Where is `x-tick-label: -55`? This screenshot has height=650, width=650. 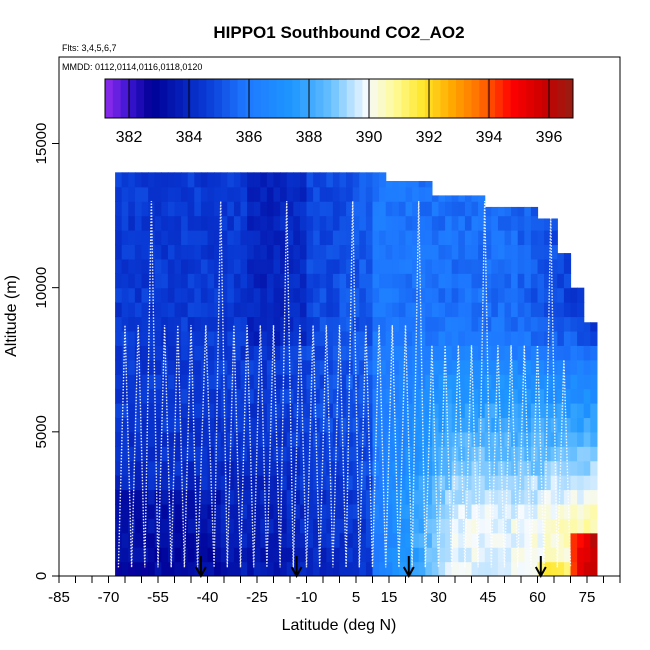
x-tick-label: -55 is located at coordinates (158, 597).